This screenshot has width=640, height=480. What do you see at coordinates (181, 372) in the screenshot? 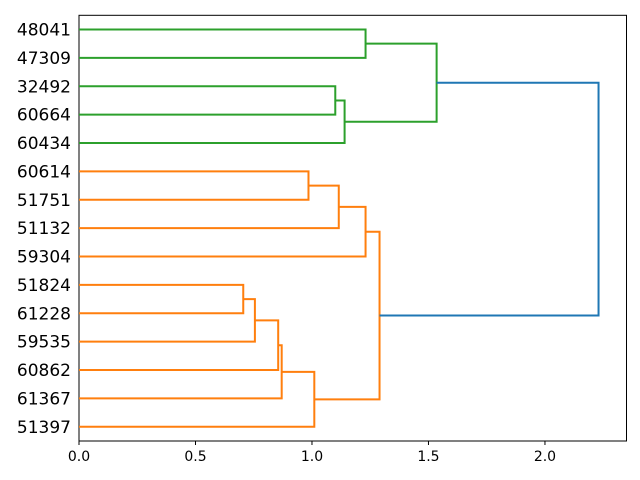
I see `dendrogram-link-o7` at bounding box center [181, 372].